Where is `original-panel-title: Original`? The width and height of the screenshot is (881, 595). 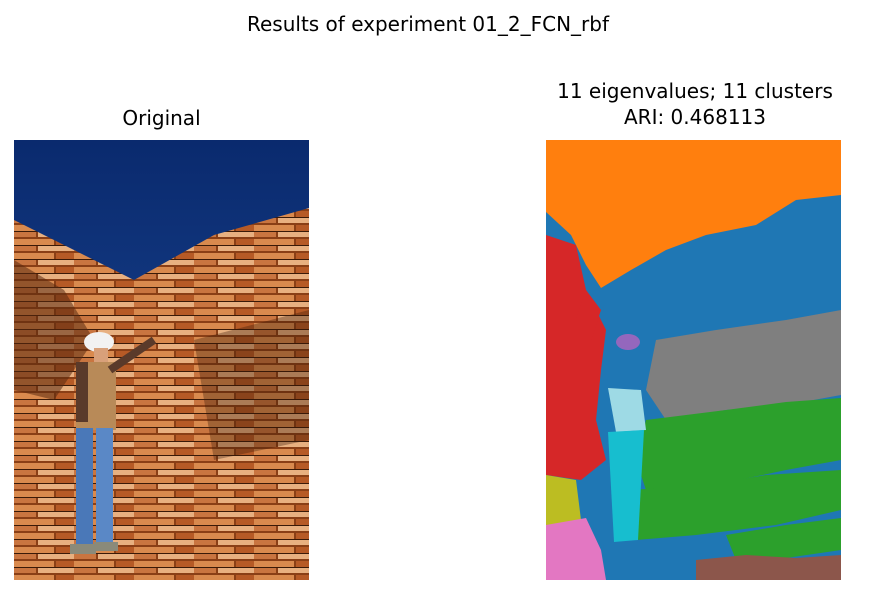
original-panel-title: Original is located at coordinates (161, 118).